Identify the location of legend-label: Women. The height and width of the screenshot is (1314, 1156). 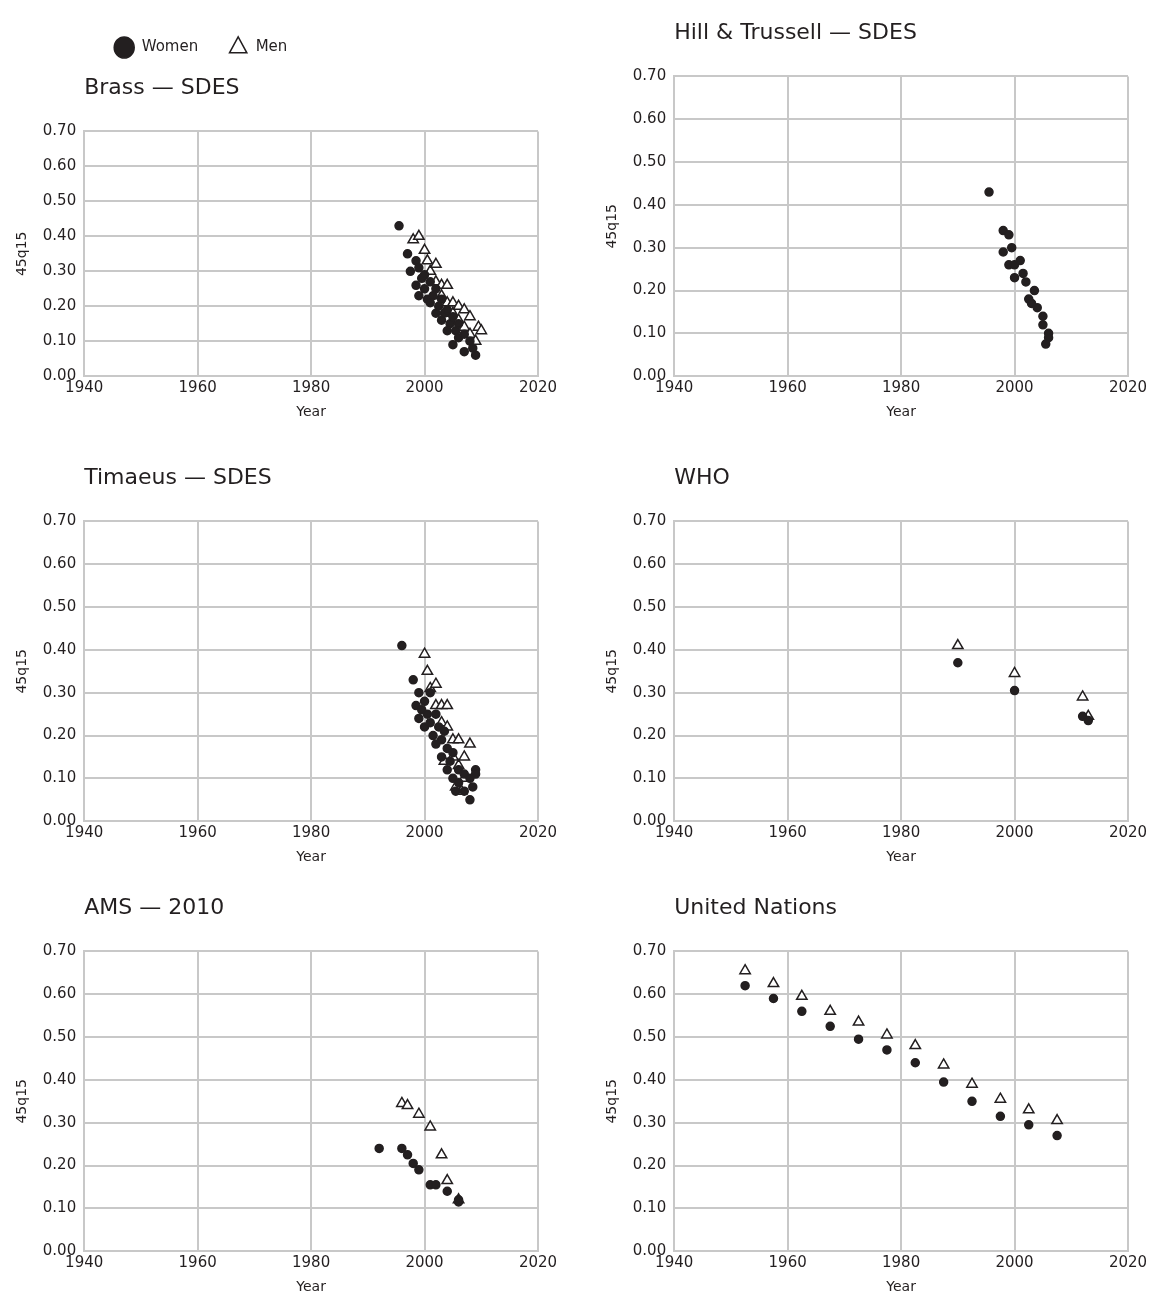
(170, 46).